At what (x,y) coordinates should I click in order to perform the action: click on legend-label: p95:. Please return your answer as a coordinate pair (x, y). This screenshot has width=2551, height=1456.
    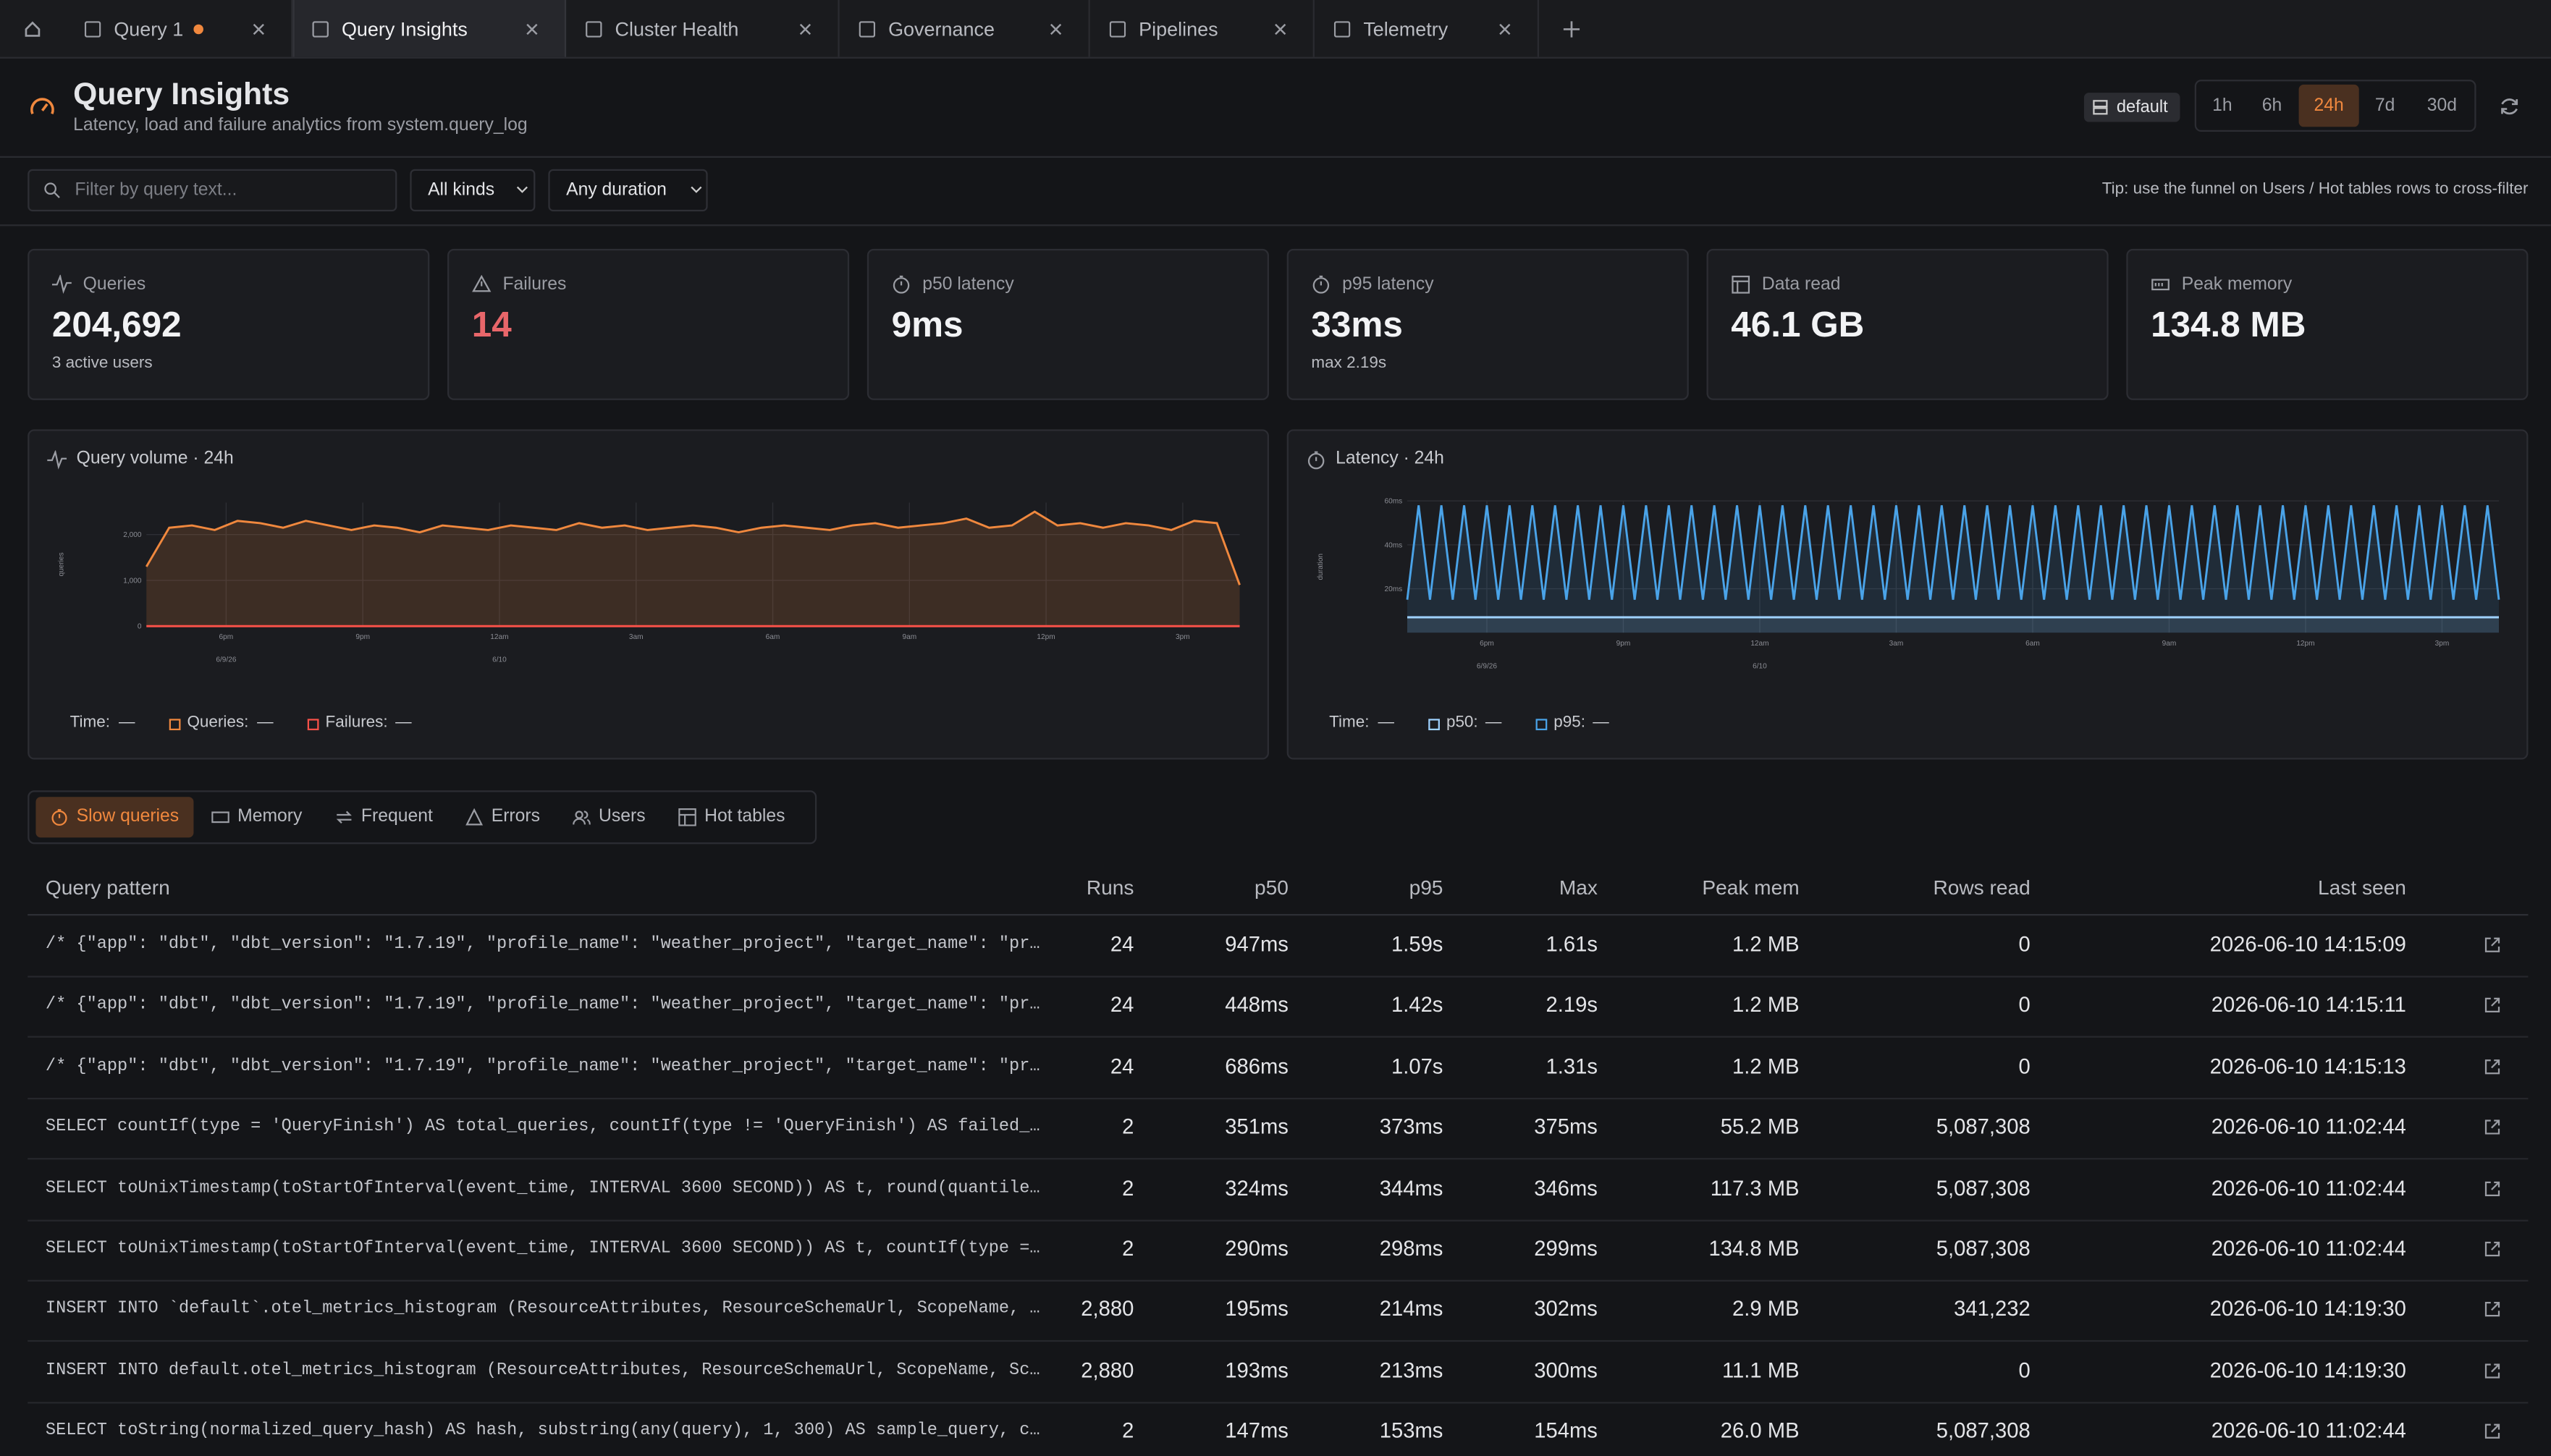
    Looking at the image, I should click on (1569, 723).